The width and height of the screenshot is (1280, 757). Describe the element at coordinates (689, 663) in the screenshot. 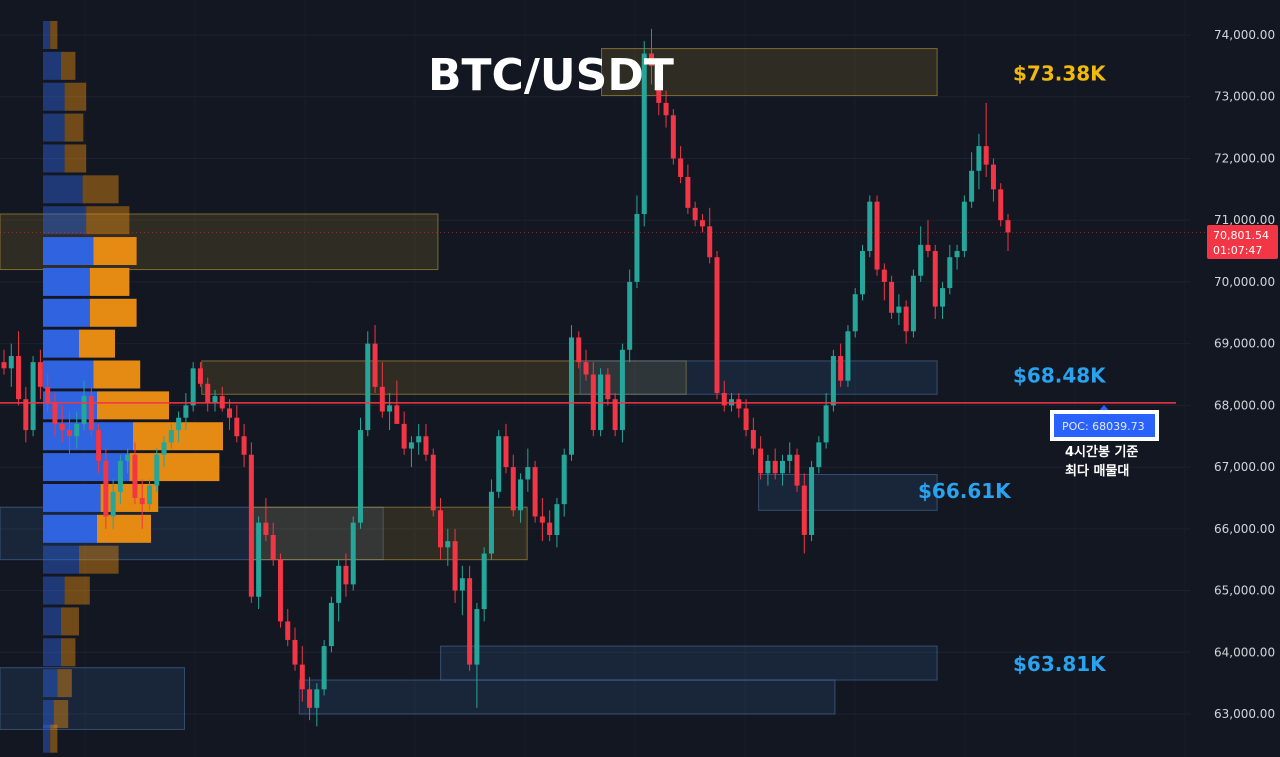

I see `demand-zone` at that location.